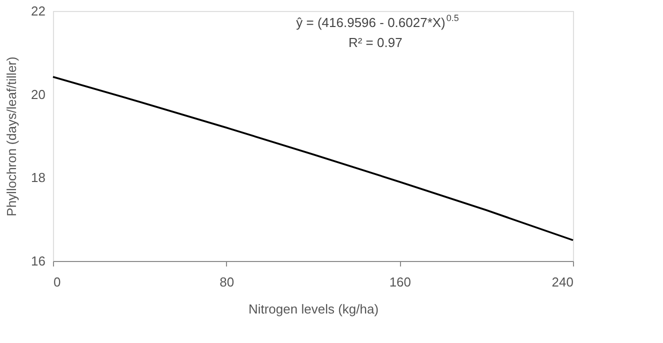 The height and width of the screenshot is (343, 663). I want to click on x-tick-label: 0, so click(57, 282).